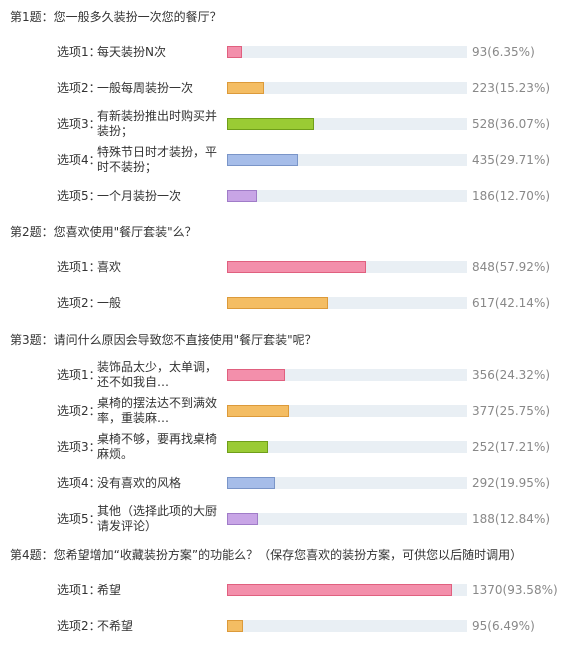 The image size is (575, 655). Describe the element at coordinates (511, 303) in the screenshot. I see `result: 617(42.14%)` at that location.